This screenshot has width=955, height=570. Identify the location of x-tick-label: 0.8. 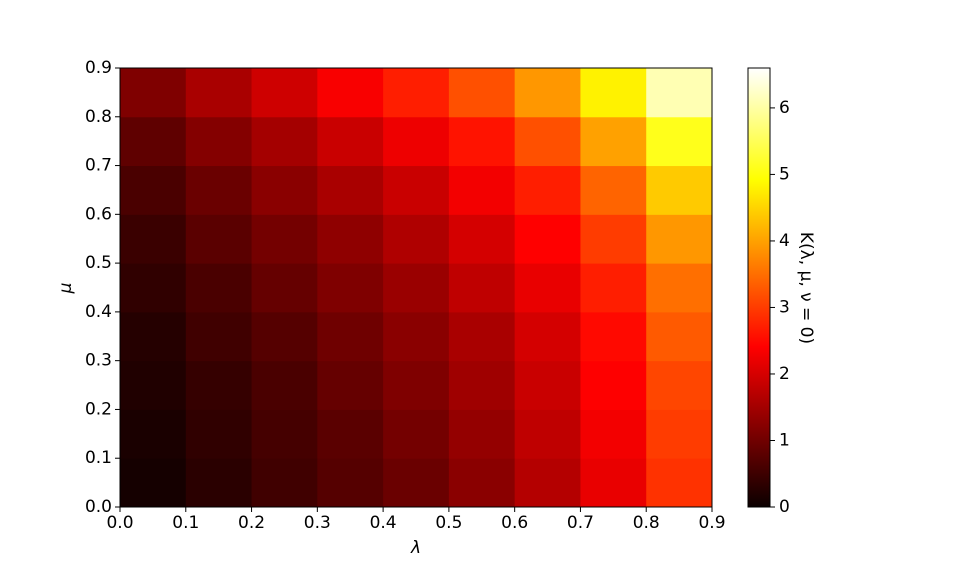
(646, 523).